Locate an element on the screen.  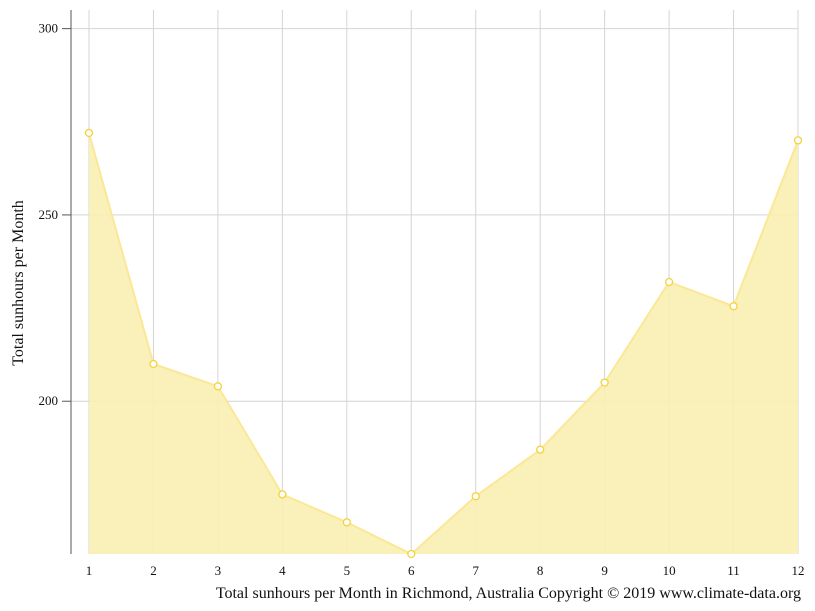
y-tick-labels: 200 250 300 is located at coordinates (49, 215).